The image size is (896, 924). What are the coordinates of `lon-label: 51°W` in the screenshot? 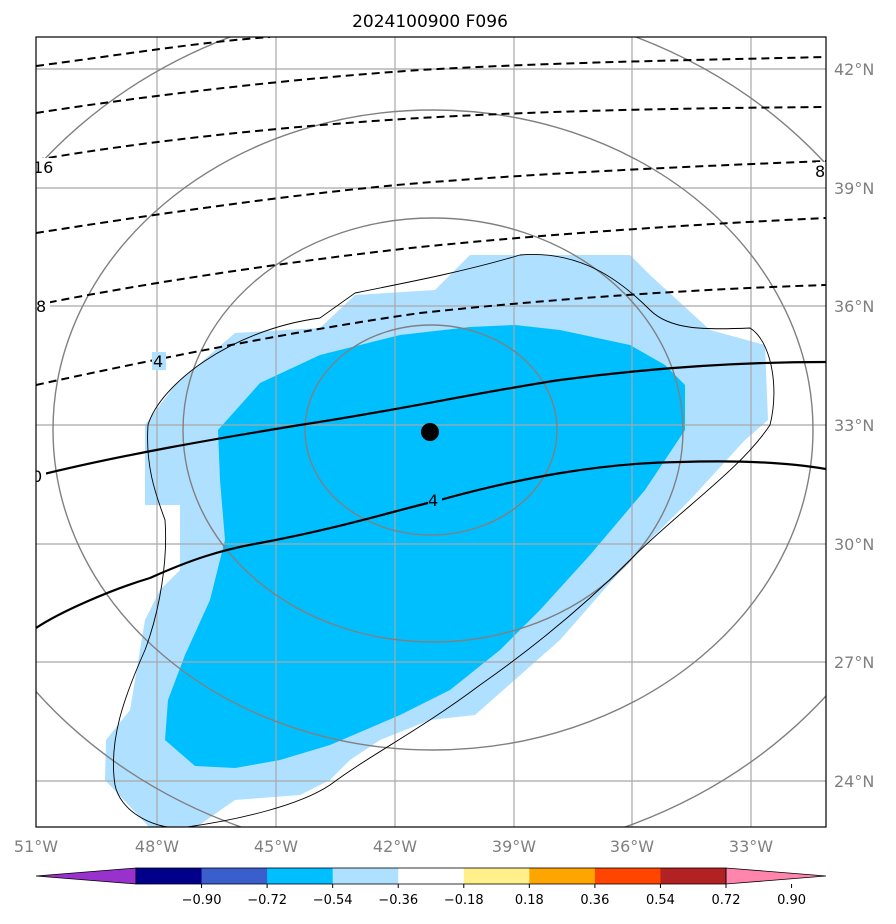 It's located at (36, 846).